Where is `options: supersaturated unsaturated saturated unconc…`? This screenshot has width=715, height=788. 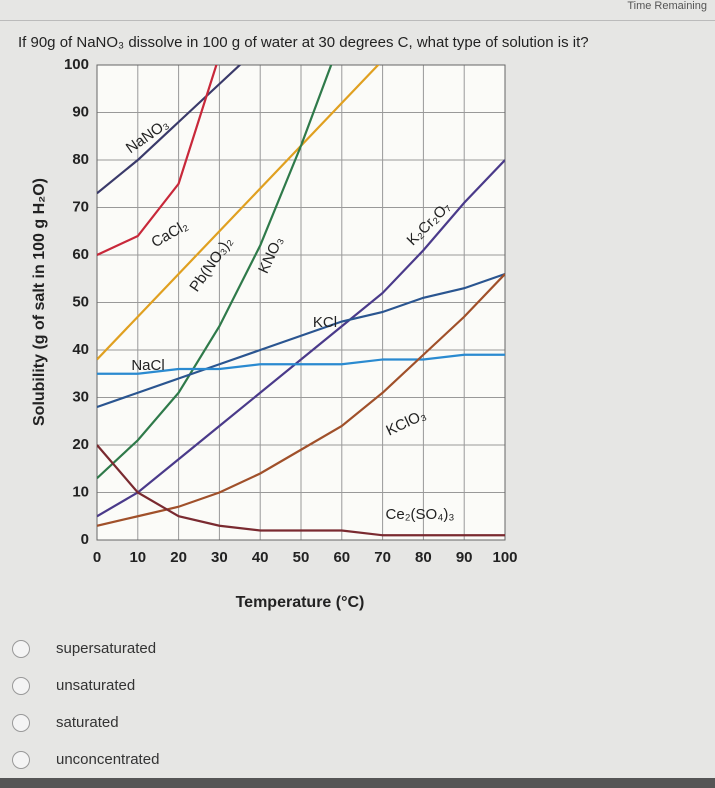 options: supersaturated unsaturated saturated unconc… is located at coordinates (85, 704).